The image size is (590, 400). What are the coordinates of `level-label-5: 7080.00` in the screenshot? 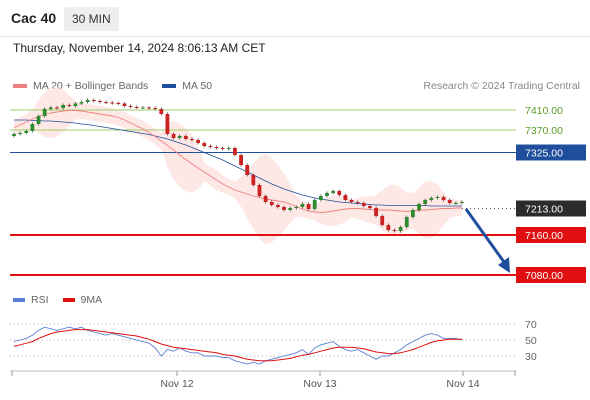 It's located at (551, 275).